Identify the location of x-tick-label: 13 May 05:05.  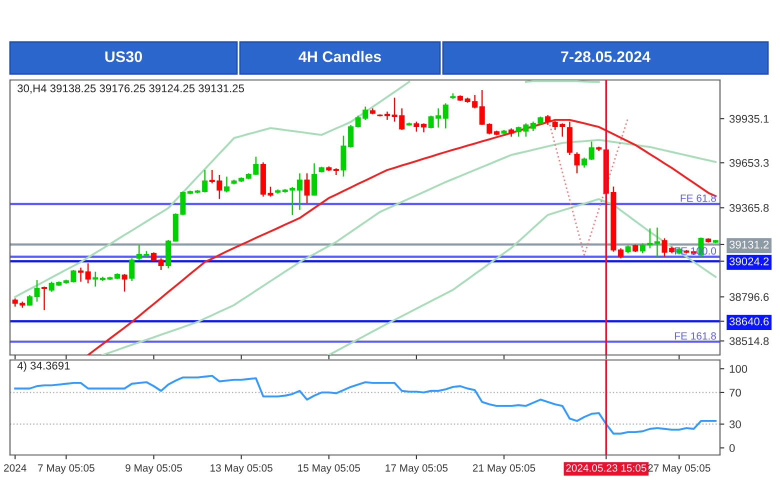
(241, 469).